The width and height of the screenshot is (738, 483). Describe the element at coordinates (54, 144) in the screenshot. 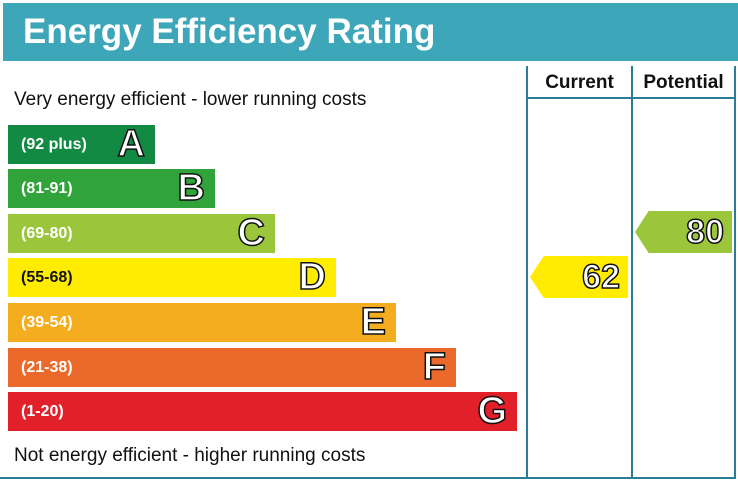

I see `band-range: (92 plus)` at that location.